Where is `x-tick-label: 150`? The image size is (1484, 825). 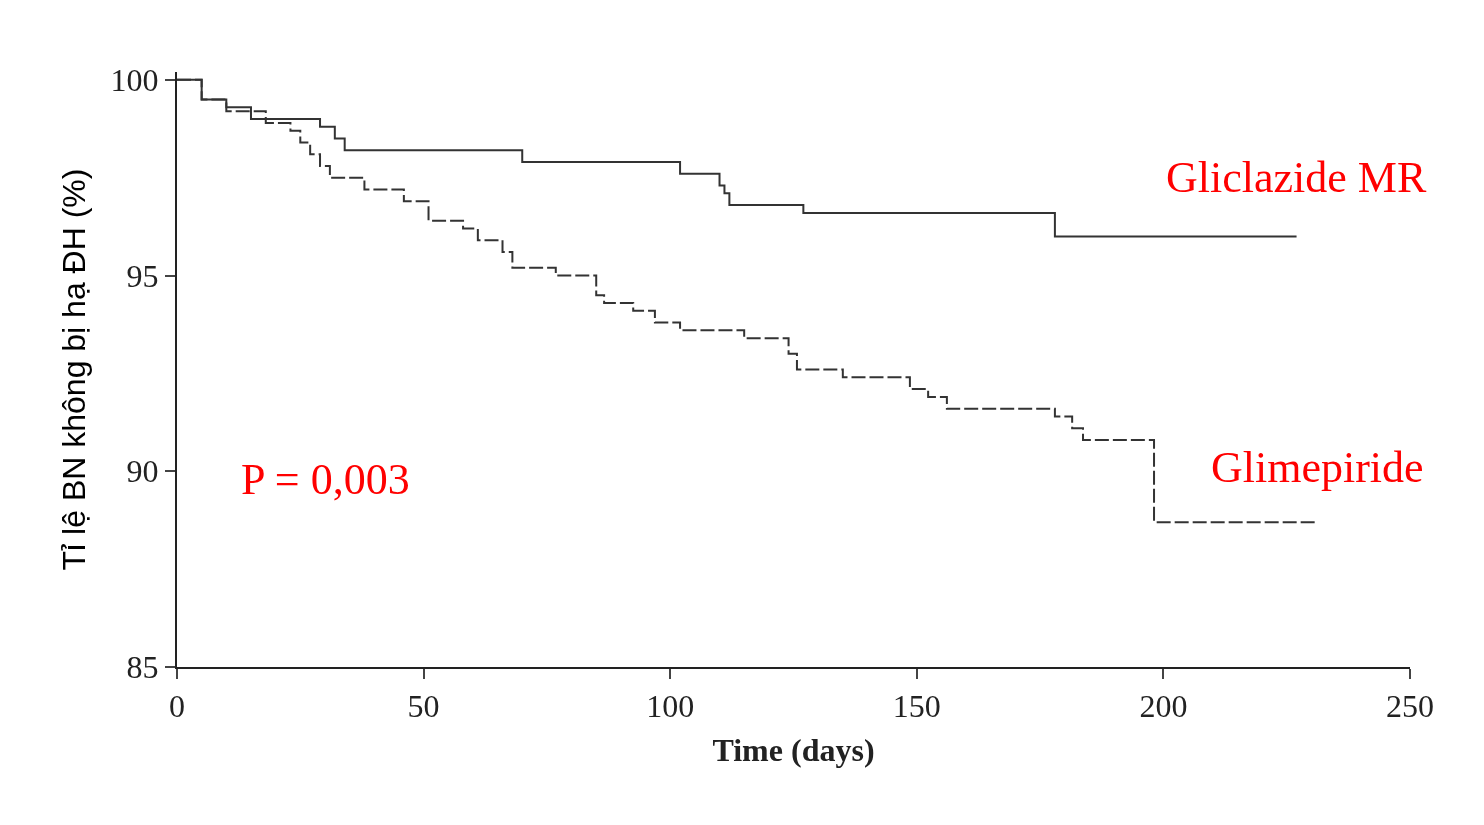
x-tick-label: 150 is located at coordinates (916, 706).